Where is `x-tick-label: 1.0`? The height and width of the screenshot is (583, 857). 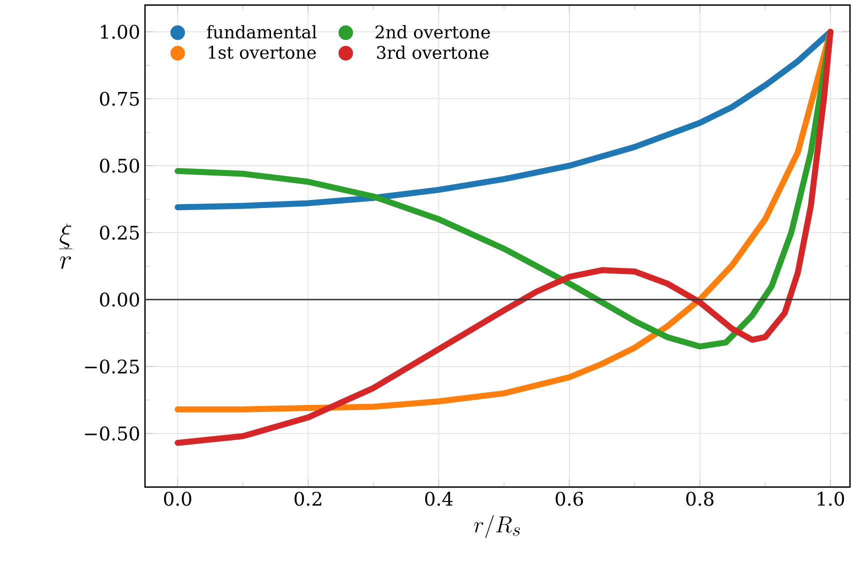 x-tick-label: 1.0 is located at coordinates (831, 499).